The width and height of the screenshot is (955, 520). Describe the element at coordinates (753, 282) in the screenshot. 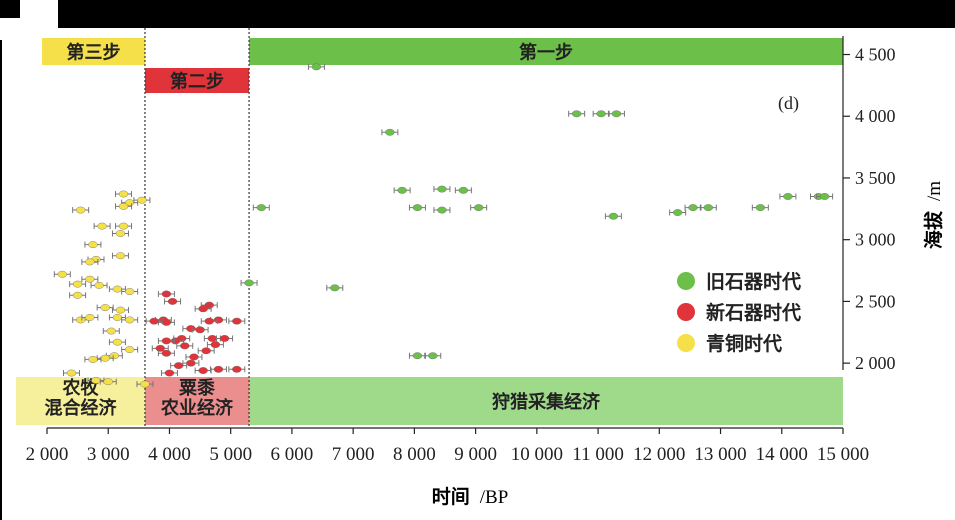

I see `legend-label-1: 旧石器时代` at that location.